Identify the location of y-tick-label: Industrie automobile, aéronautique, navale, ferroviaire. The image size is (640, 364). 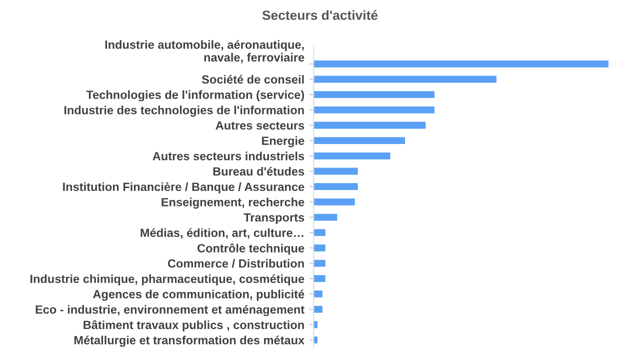
(204, 52).